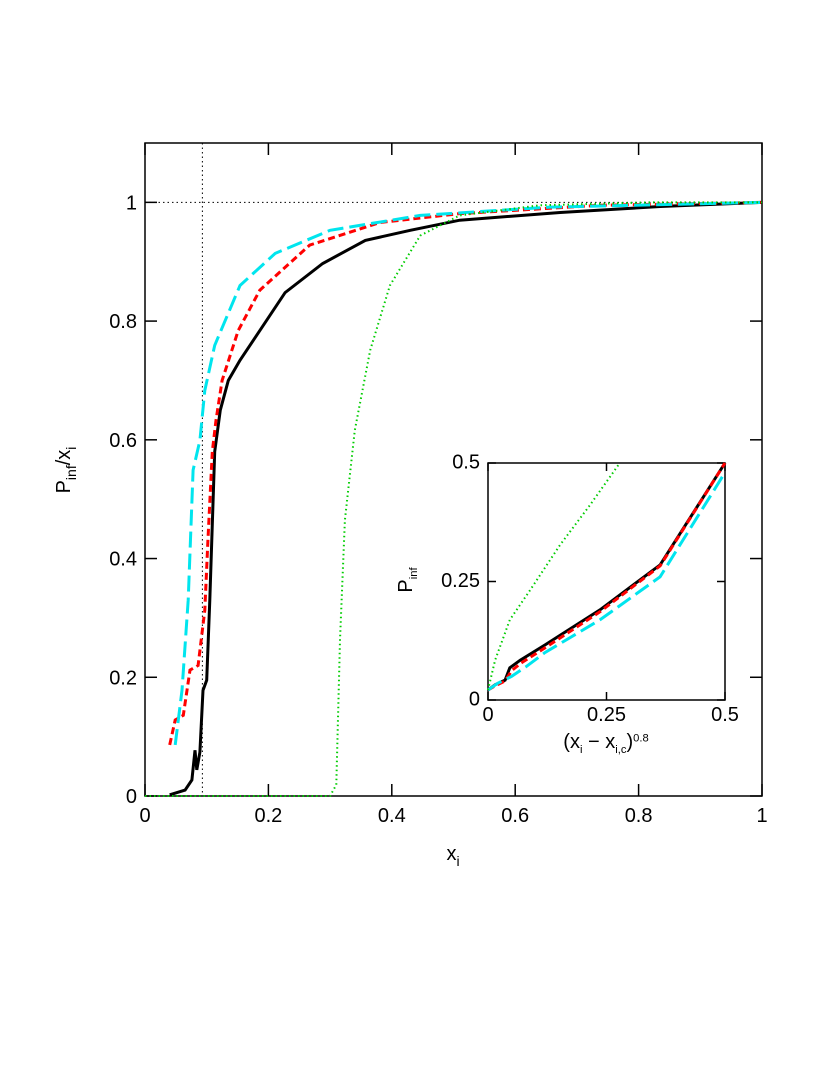  What do you see at coordinates (123, 560) in the screenshot?
I see `y-tick-label: 0.4` at bounding box center [123, 560].